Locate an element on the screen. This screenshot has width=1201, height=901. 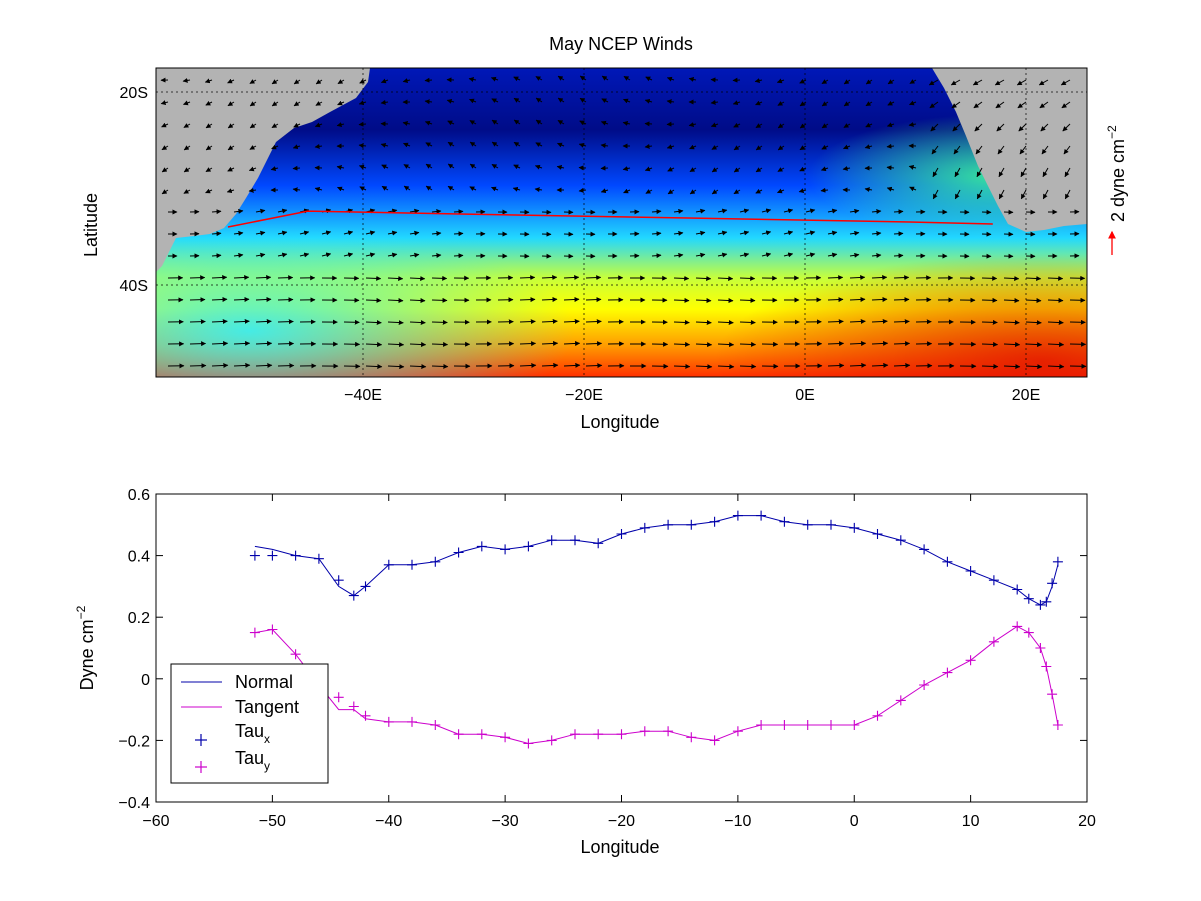
land-africa is located at coordinates (1009, 150).